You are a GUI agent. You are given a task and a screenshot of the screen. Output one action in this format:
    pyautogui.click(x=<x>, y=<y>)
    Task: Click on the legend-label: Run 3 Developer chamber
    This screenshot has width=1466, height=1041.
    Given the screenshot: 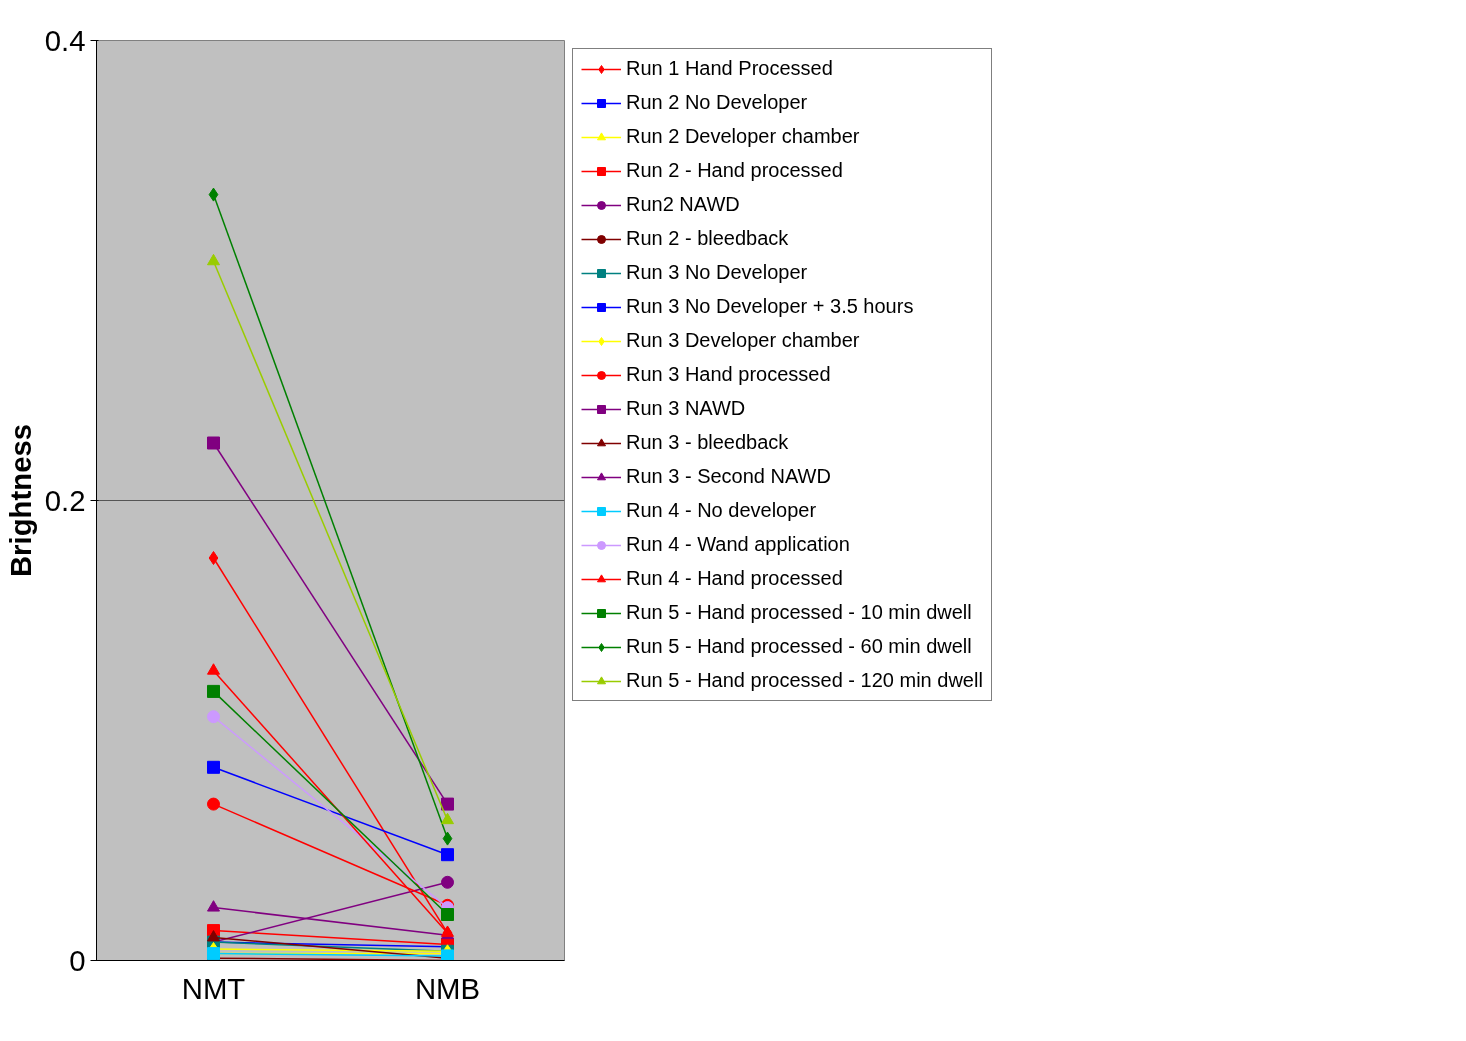 What is the action you would take?
    pyautogui.click(x=743, y=340)
    